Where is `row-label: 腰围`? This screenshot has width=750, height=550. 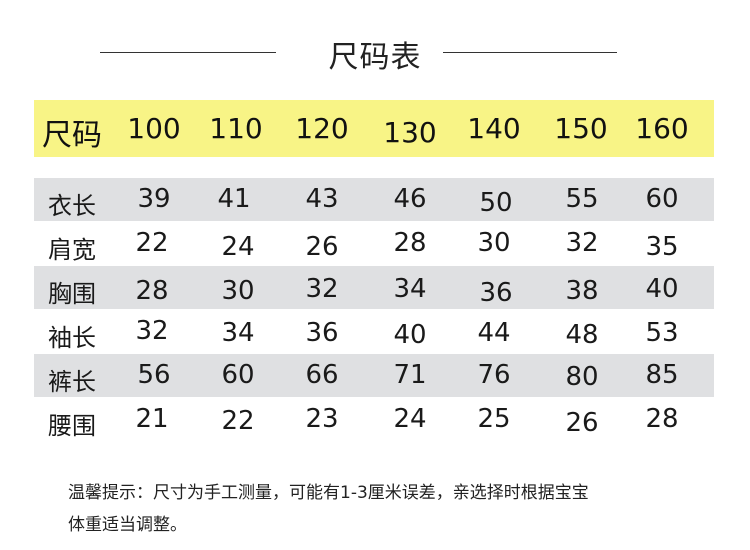
row-label: 腰围 is located at coordinates (72, 426).